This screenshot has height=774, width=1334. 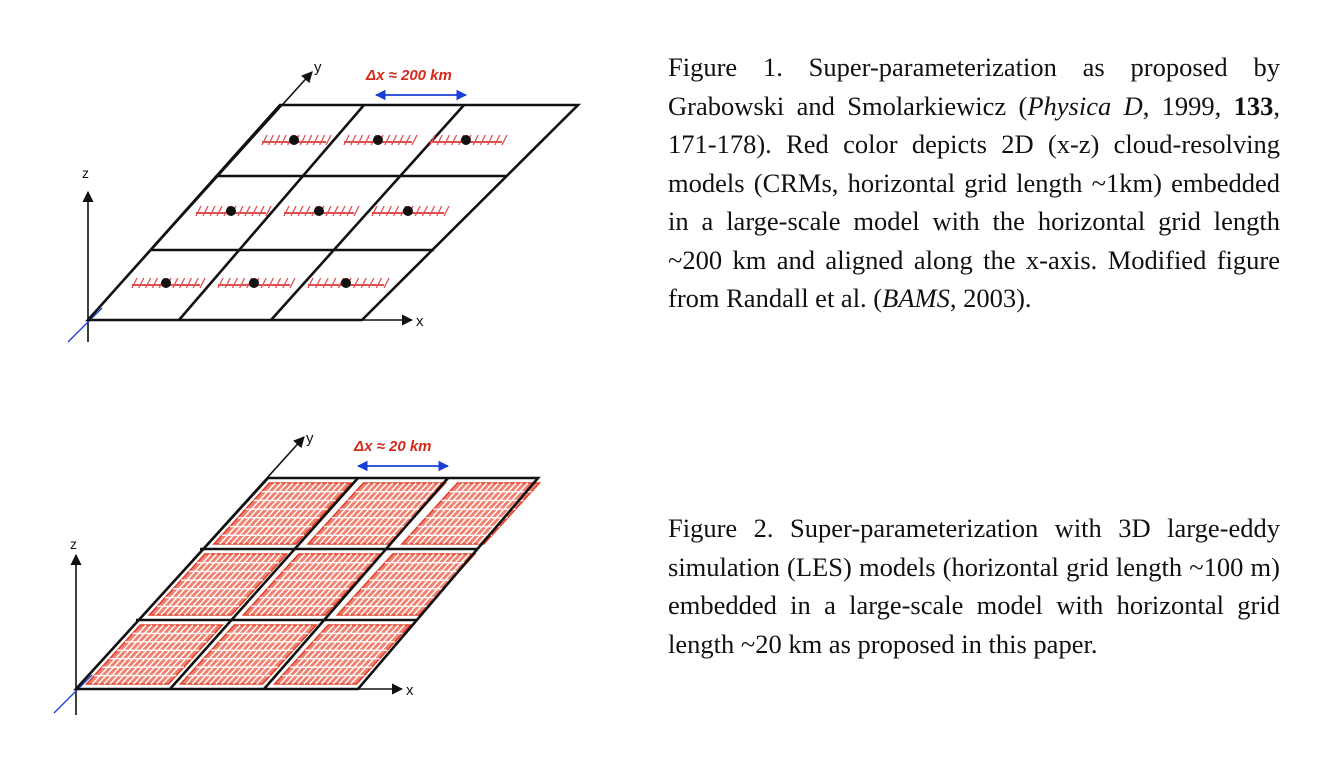 What do you see at coordinates (990, 298) in the screenshot?
I see `caption1-text-d: , 2003).` at bounding box center [990, 298].